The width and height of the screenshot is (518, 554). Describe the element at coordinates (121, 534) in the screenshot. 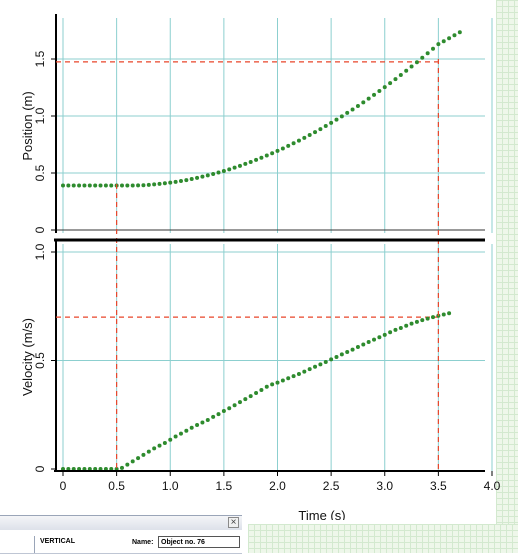

I see `object-properties-panel: × VERTICAL Name: Object no. 76` at that location.